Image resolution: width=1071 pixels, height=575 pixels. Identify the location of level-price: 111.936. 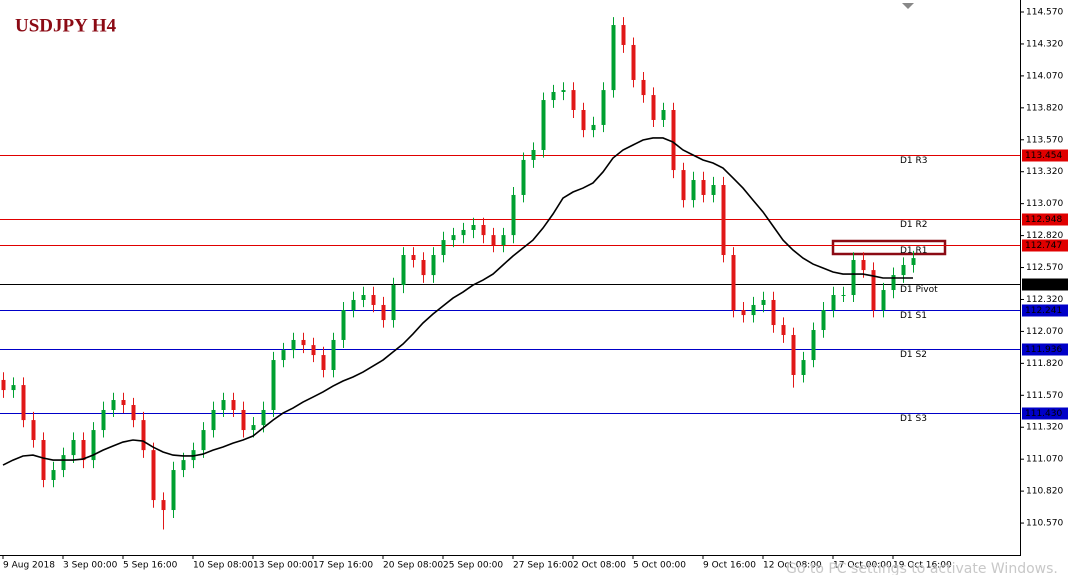
(1043, 350).